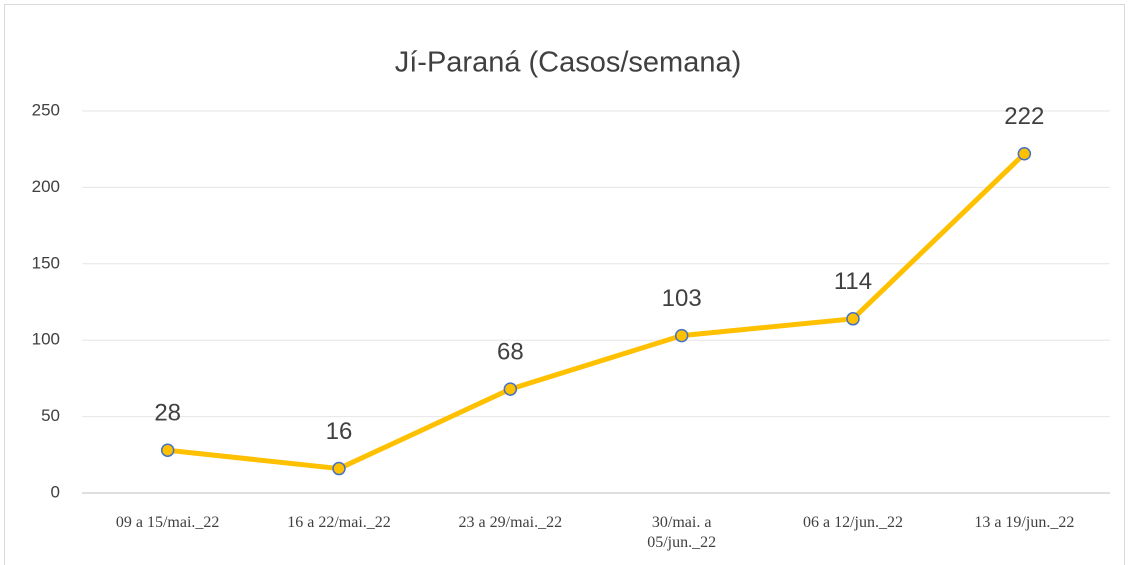  What do you see at coordinates (167, 413) in the screenshot?
I see `data-label: 28` at bounding box center [167, 413].